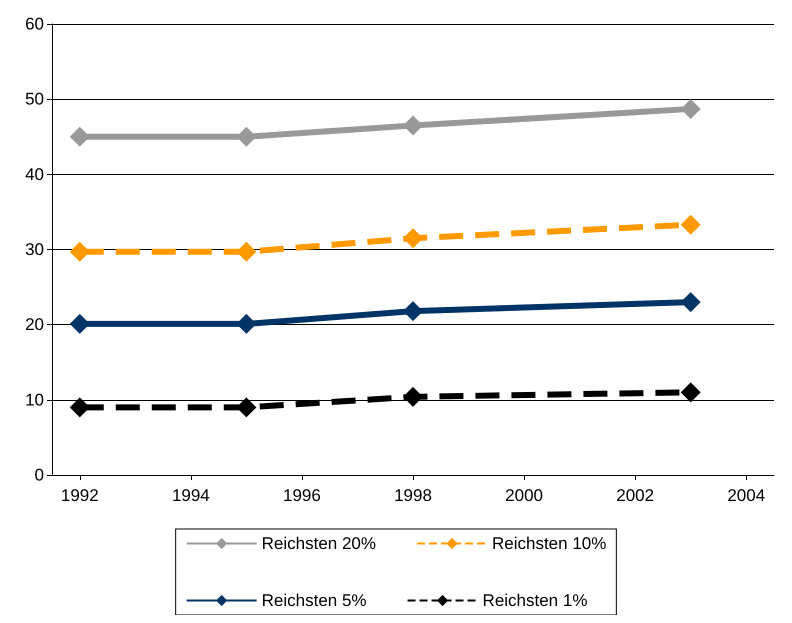 The height and width of the screenshot is (623, 792). I want to click on y-tick-label: 40, so click(34, 174).